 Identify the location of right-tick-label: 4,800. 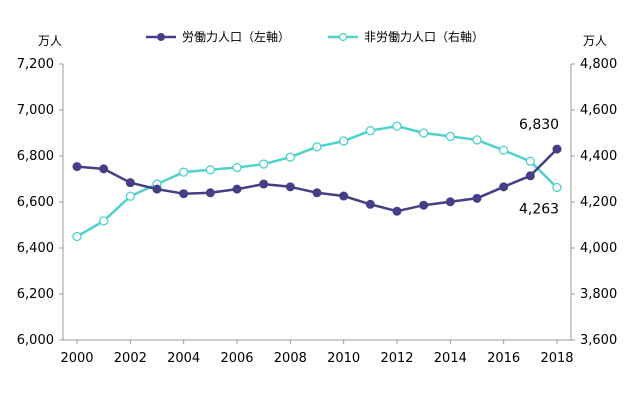
(598, 64).